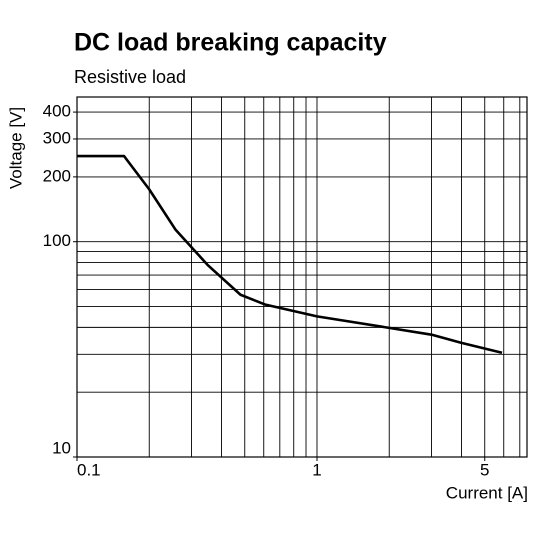 The width and height of the screenshot is (533, 533). What do you see at coordinates (57, 240) in the screenshot?
I see `y-tick-label: 100` at bounding box center [57, 240].